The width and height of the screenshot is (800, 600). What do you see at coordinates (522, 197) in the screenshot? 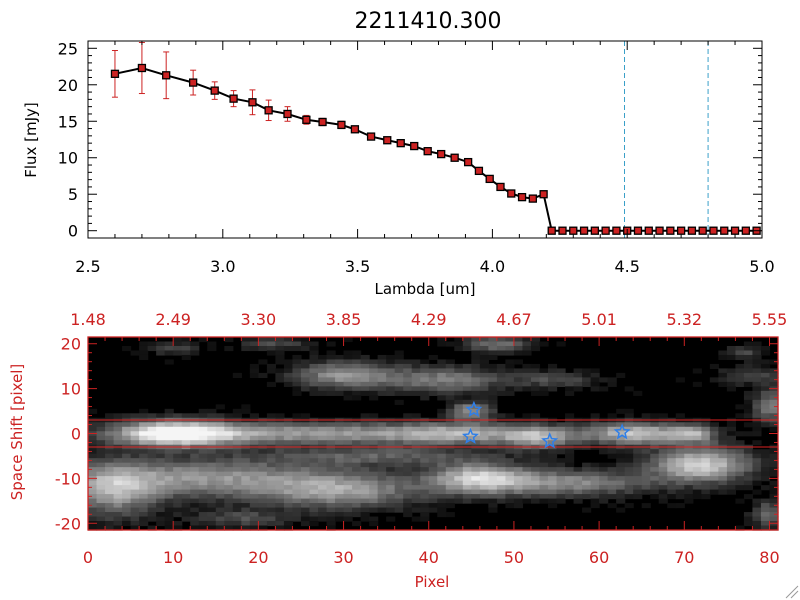
I see `flux-point` at bounding box center [522, 197].